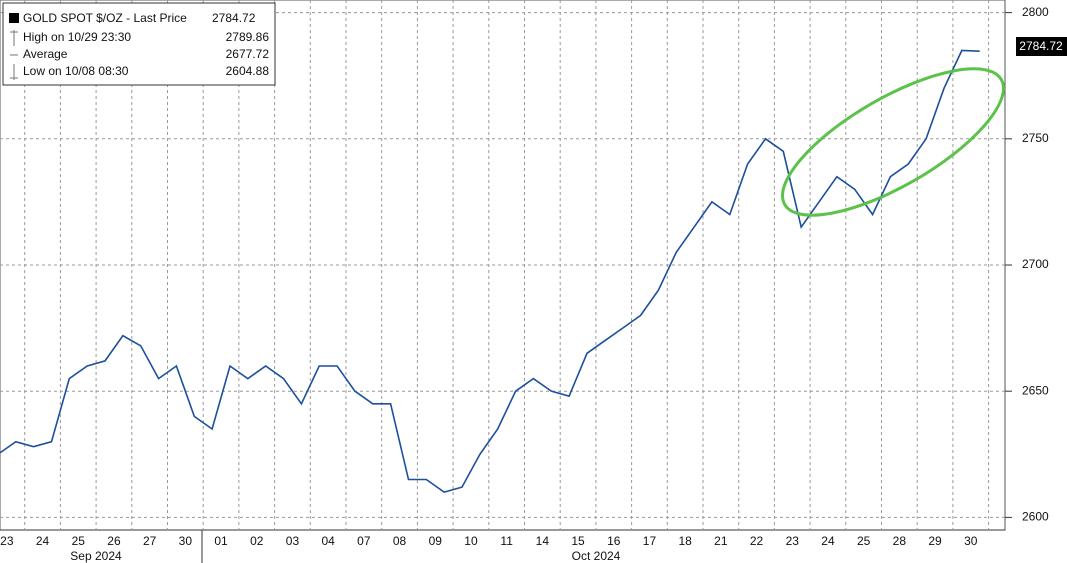  Describe the element at coordinates (364, 541) in the screenshot. I see `x-tick-label: 07` at that location.